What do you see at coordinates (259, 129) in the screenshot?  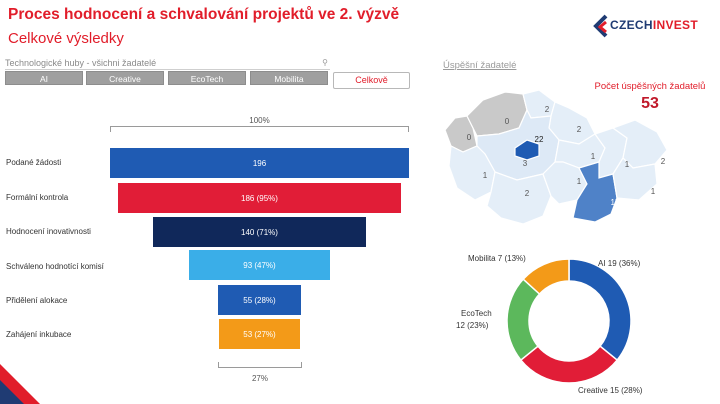 I see `funnel-top-bracket` at bounding box center [259, 129].